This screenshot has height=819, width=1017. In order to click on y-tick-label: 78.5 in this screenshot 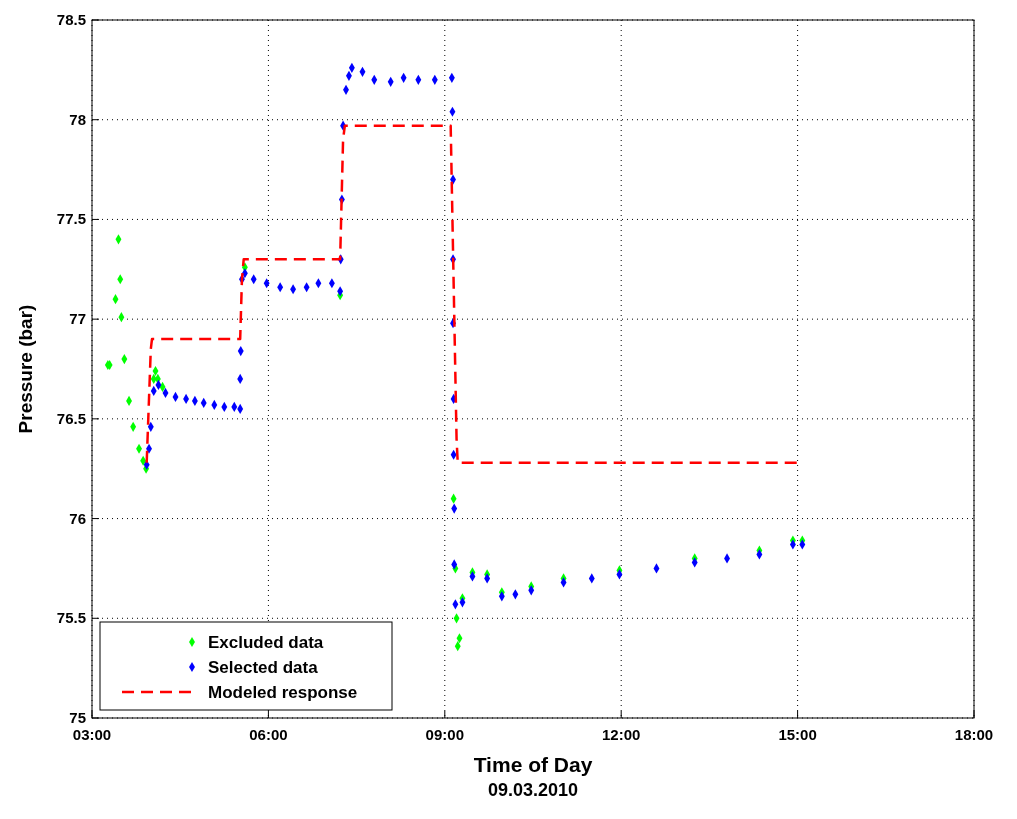, I will do `click(71, 19)`.